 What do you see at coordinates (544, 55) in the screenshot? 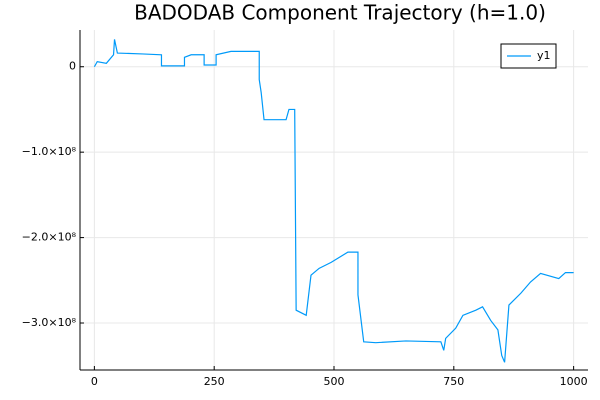
I see `legend-label: y1` at bounding box center [544, 55].